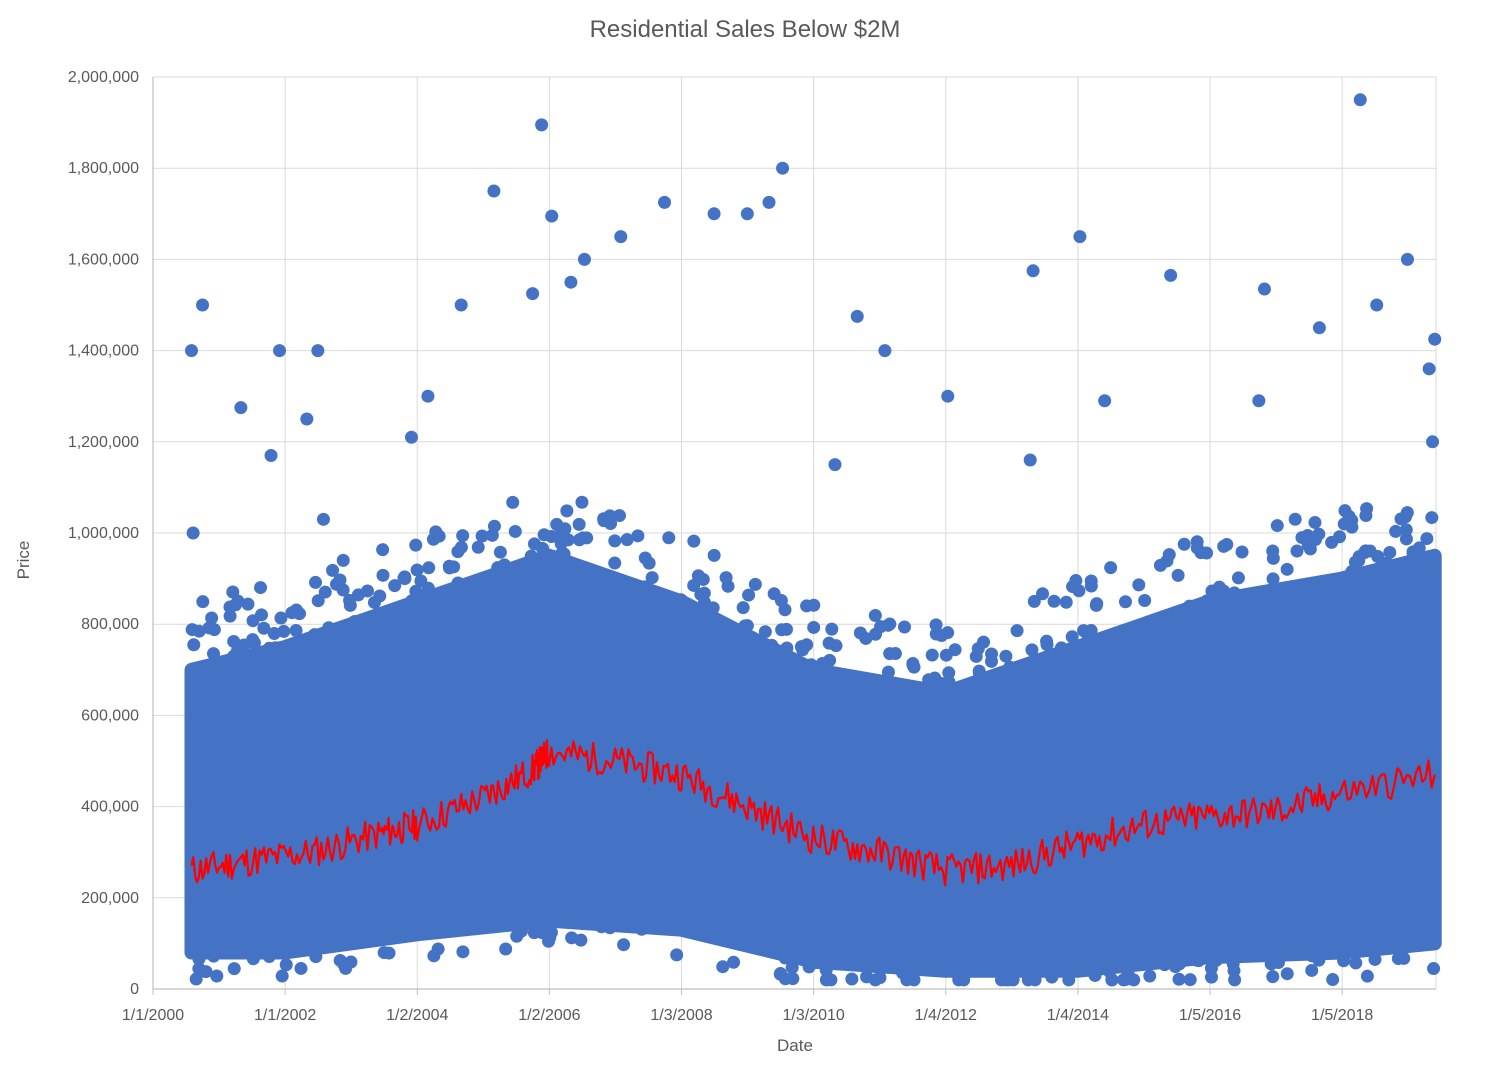 The width and height of the screenshot is (1490, 1088). I want to click on y-tick-label: 400,000, so click(110, 807).